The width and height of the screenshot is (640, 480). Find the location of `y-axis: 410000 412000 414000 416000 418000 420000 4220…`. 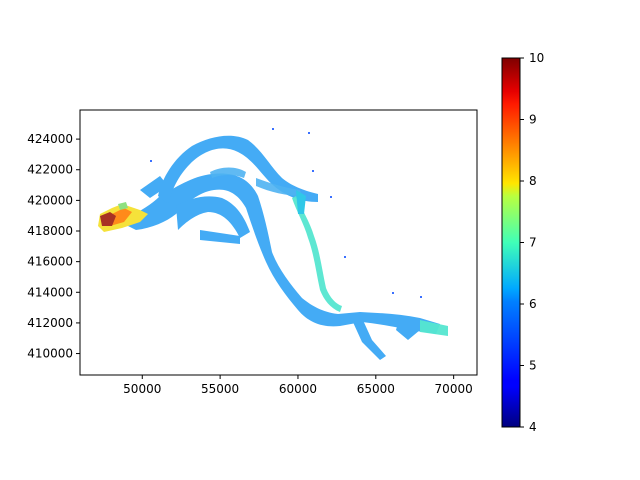

y-axis: 410000 412000 414000 416000 418000 420000 4220… is located at coordinates (53, 246).